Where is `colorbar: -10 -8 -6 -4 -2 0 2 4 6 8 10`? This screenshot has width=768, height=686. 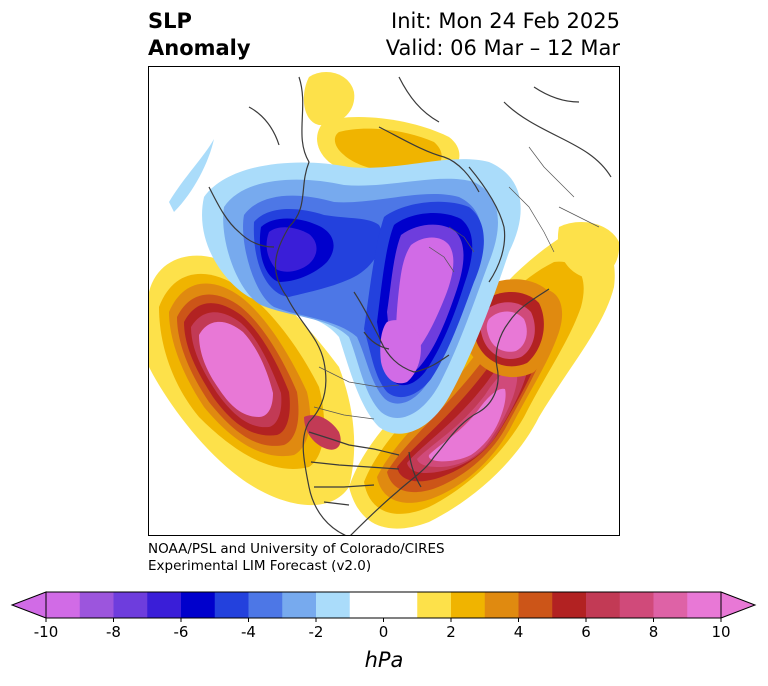 colorbar: -10 -8 -6 -4 -2 0 2 4 6 8 10 is located at coordinates (383, 614).